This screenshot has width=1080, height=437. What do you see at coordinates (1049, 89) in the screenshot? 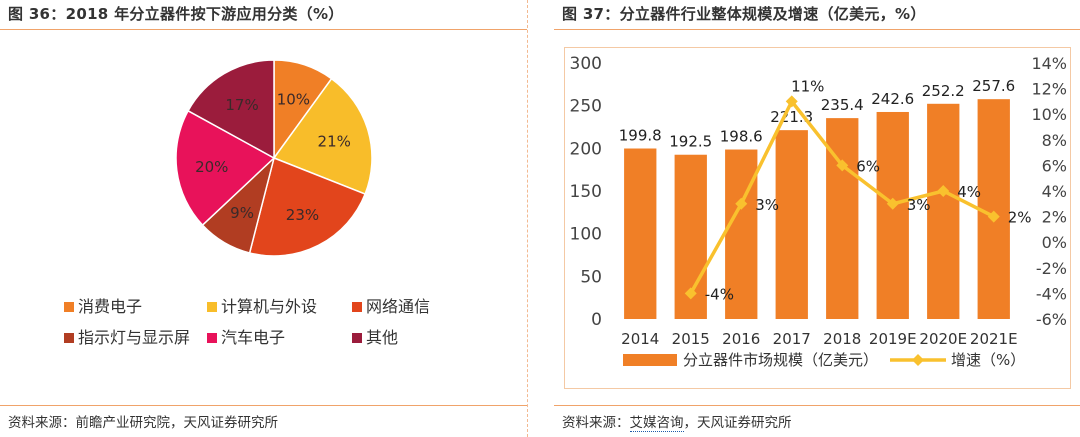
I see `y-right-tick-label: 12%` at bounding box center [1049, 89].